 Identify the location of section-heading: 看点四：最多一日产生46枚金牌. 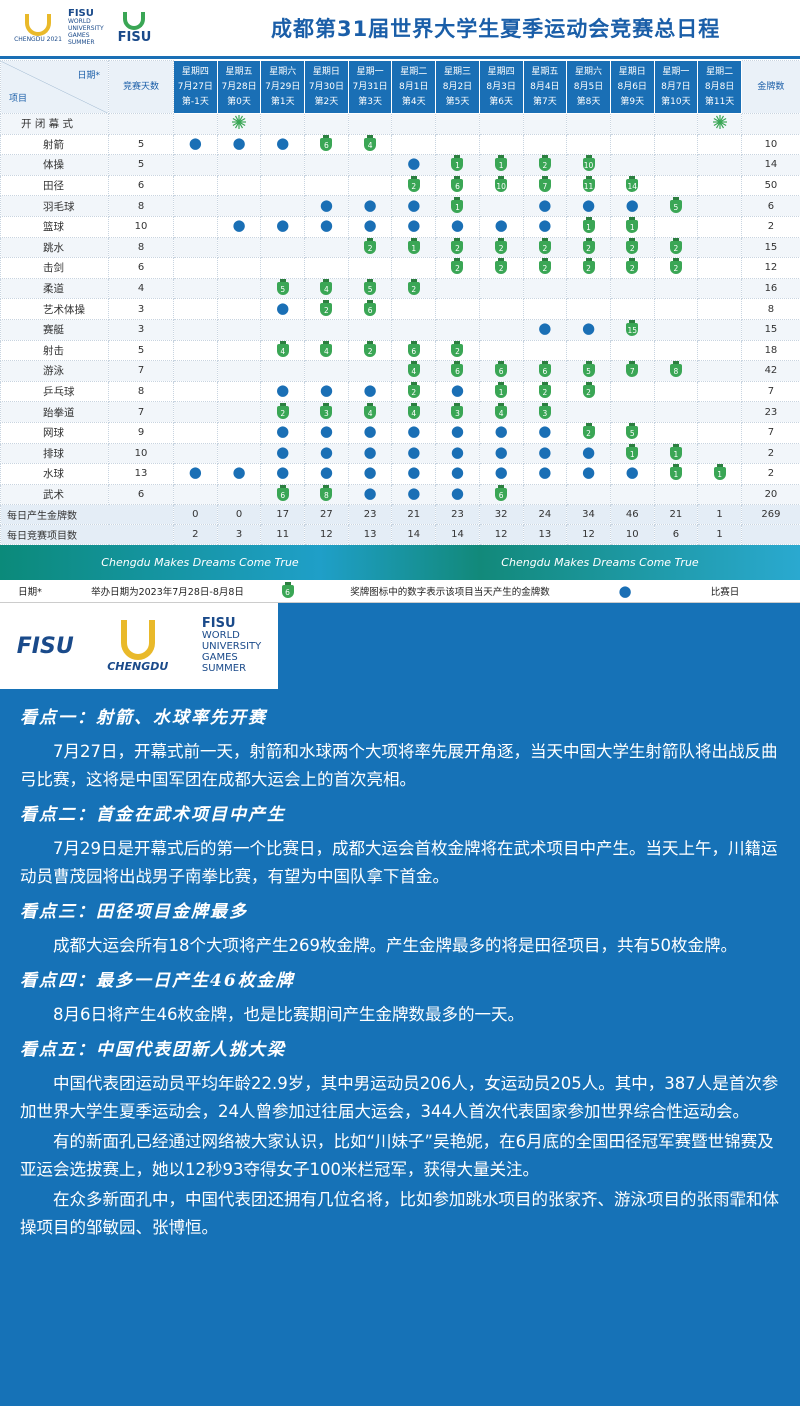
(157, 981).